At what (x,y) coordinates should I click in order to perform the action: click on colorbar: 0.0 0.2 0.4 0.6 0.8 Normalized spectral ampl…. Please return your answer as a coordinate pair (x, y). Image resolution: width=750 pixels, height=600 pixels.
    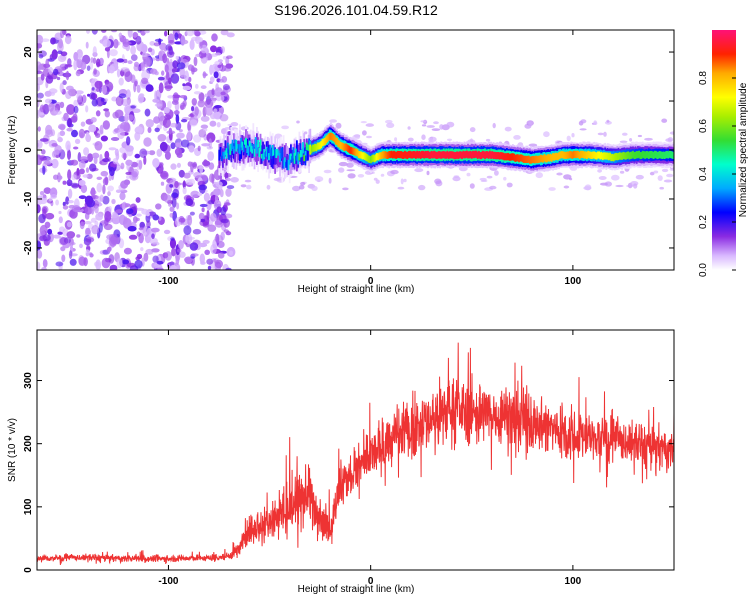
    Looking at the image, I should click on (723, 153).